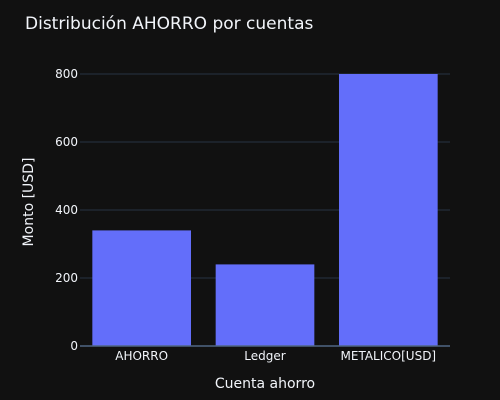 The image size is (500, 400). I want to click on x-tick-label: Ledger, so click(264, 356).